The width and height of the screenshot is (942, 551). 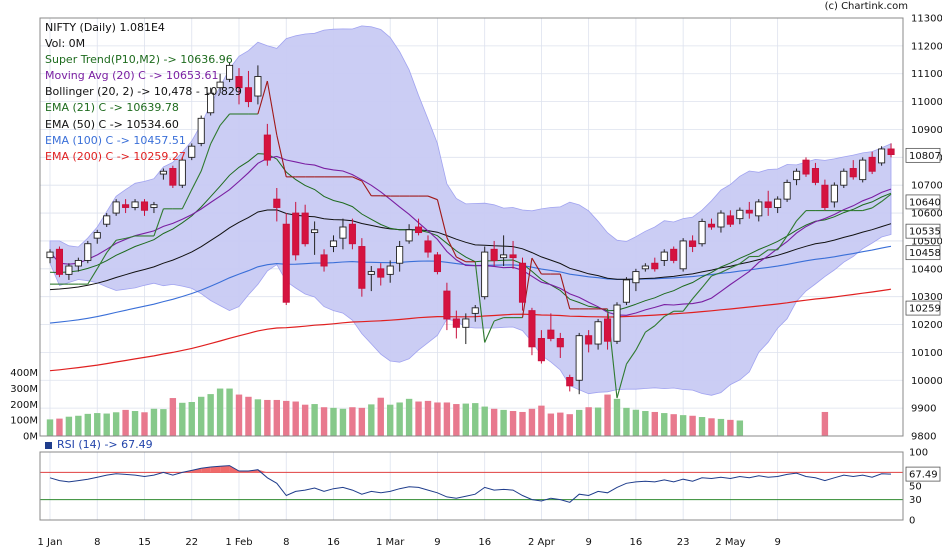 I want to click on price-tag-label: 10640, so click(x=925, y=202).